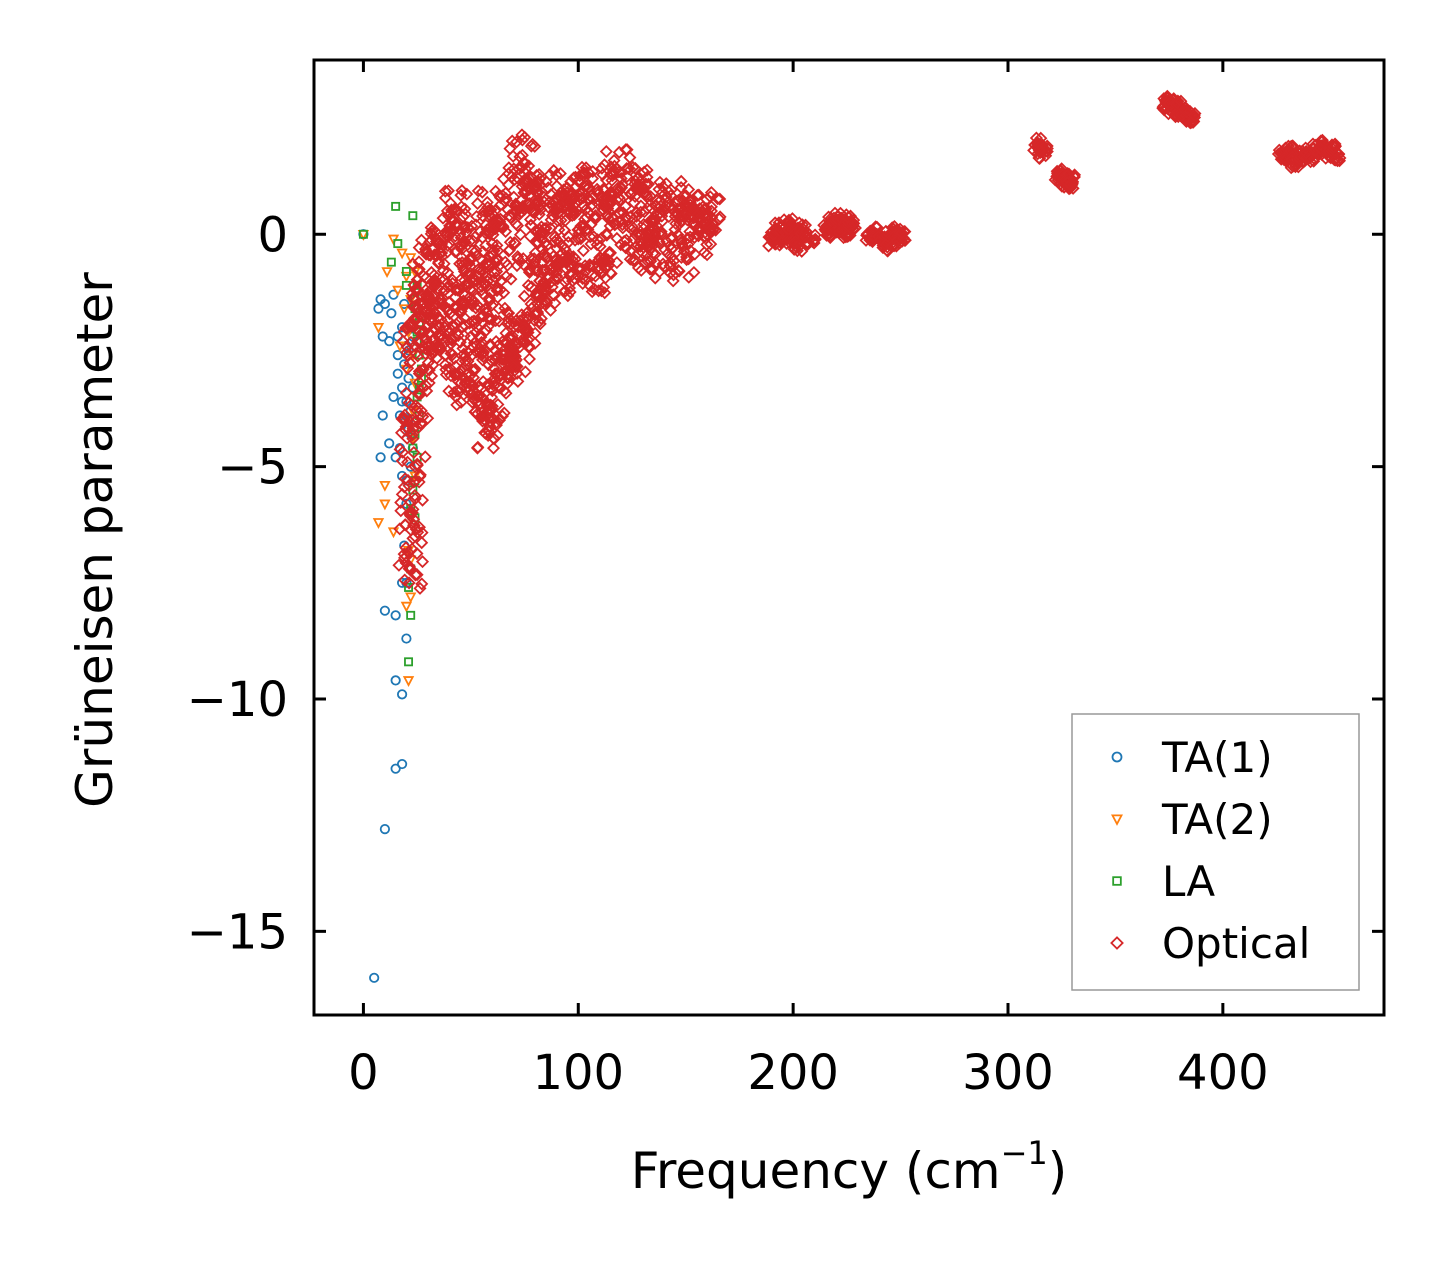  What do you see at coordinates (1117, 881) in the screenshot?
I see `legend-marker-la` at bounding box center [1117, 881].